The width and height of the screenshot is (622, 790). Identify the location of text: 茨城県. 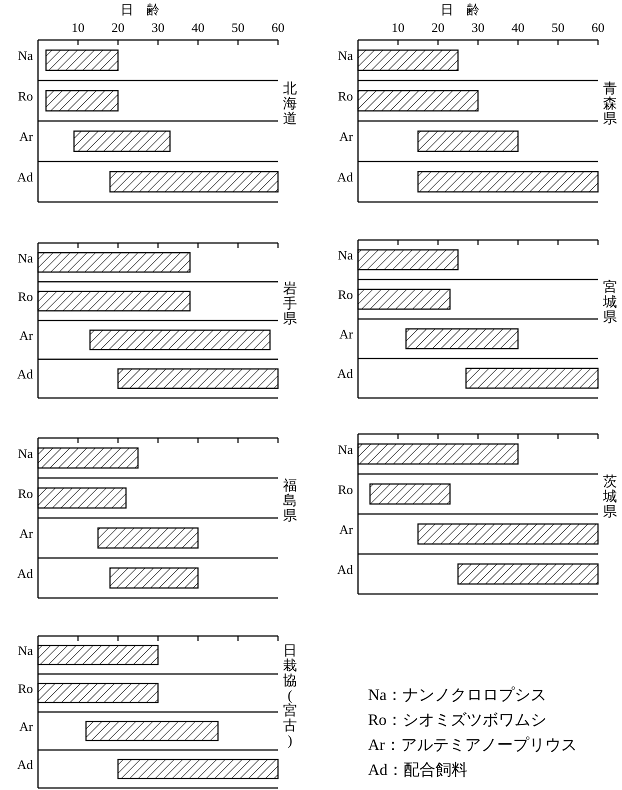
(609, 497).